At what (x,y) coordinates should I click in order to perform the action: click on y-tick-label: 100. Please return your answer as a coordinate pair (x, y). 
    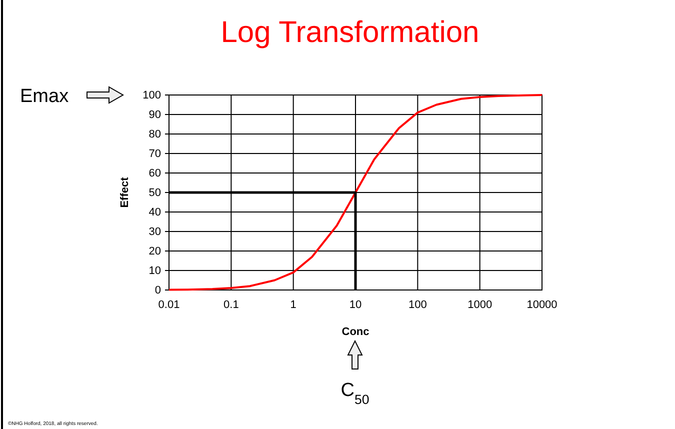
    Looking at the image, I should click on (151, 96).